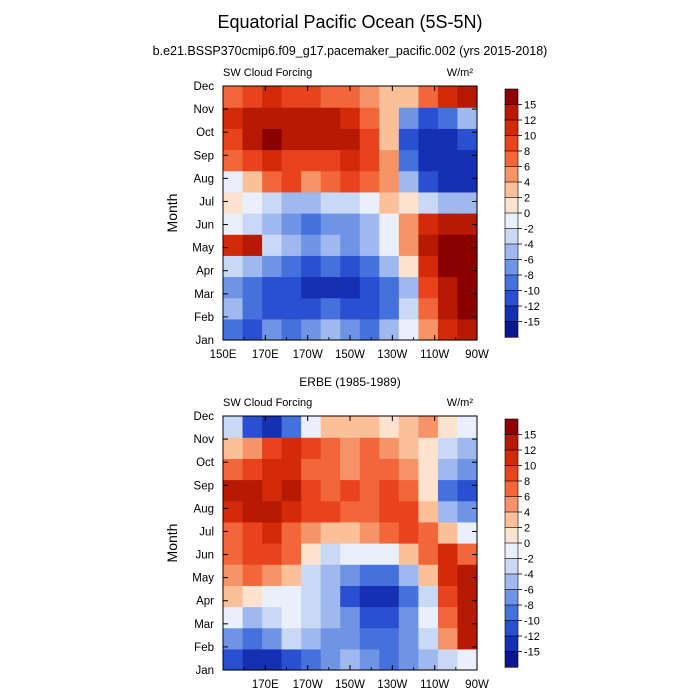 This screenshot has height=700, width=700. What do you see at coordinates (267, 73) in the screenshot?
I see `panel-left-label: SW Cloud Forcing` at bounding box center [267, 73].